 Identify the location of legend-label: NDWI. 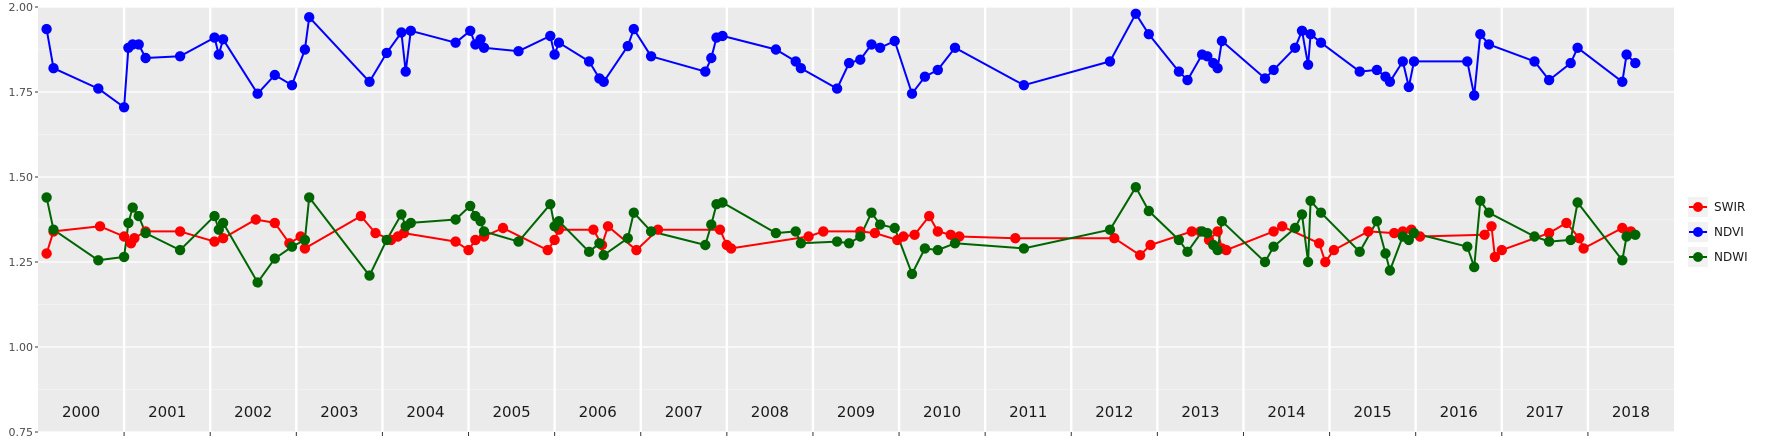
(1731, 257).